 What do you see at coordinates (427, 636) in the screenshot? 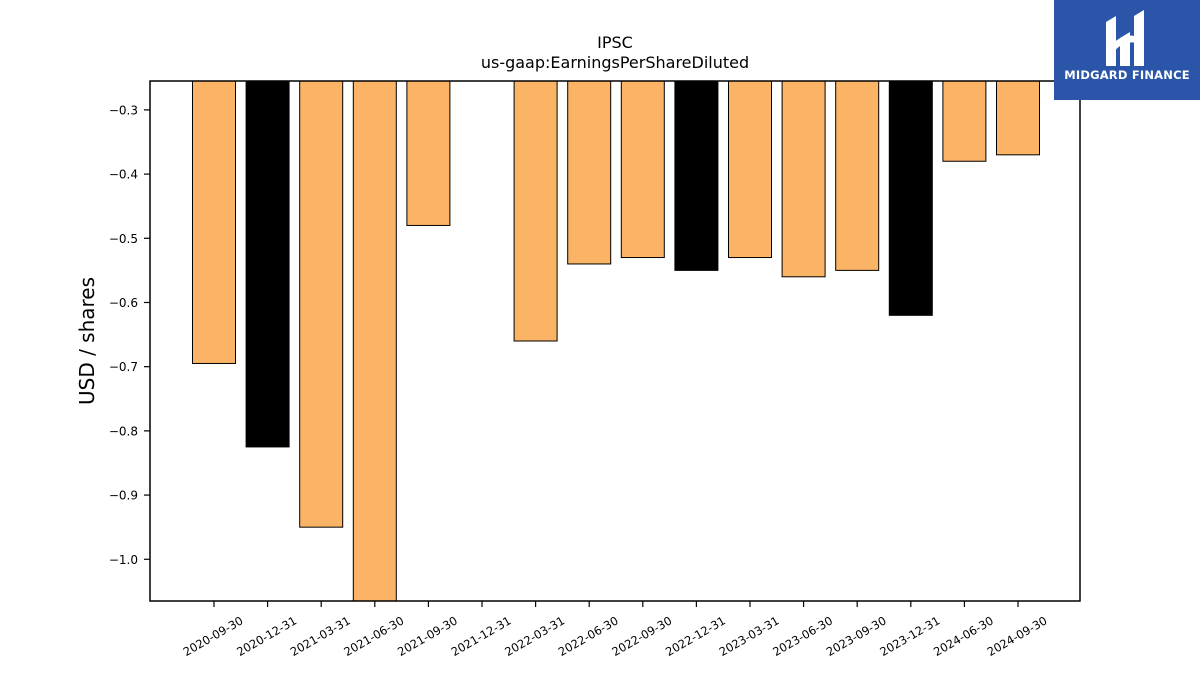
I see `x-tick-label: 2021-09-30` at bounding box center [427, 636].